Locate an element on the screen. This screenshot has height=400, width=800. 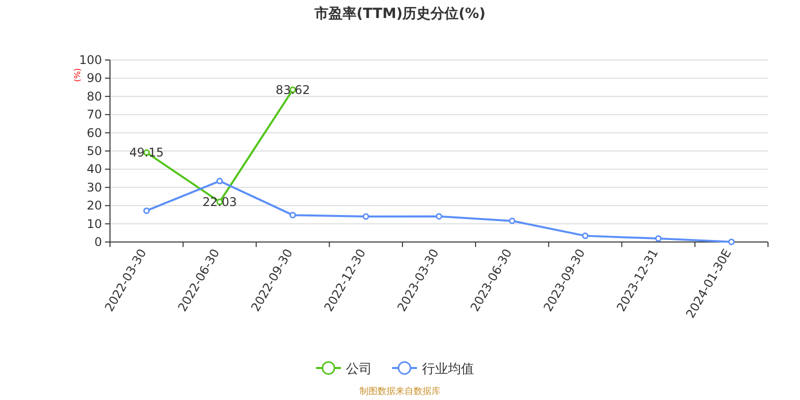
chart-title: 市盈率(TTM)历史分位(%) is located at coordinates (400, 13).